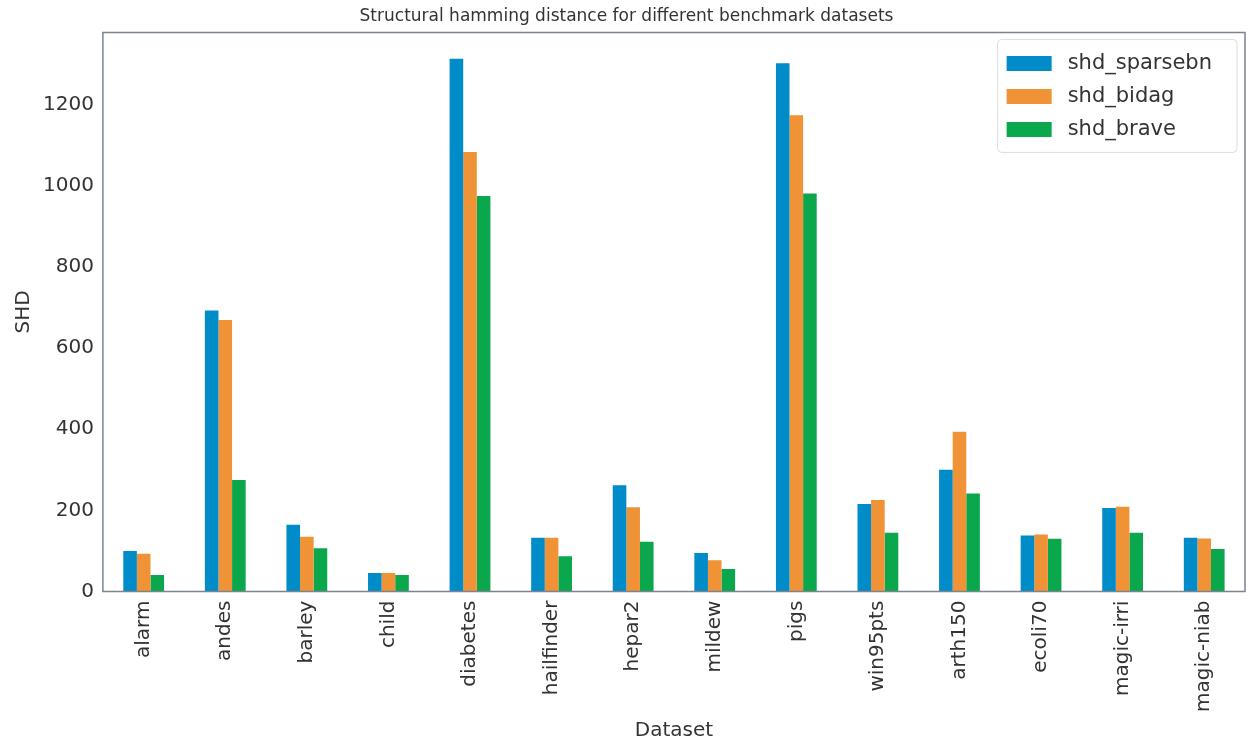  Describe the element at coordinates (957, 640) in the screenshot. I see `x-tick-label: arth150` at that location.